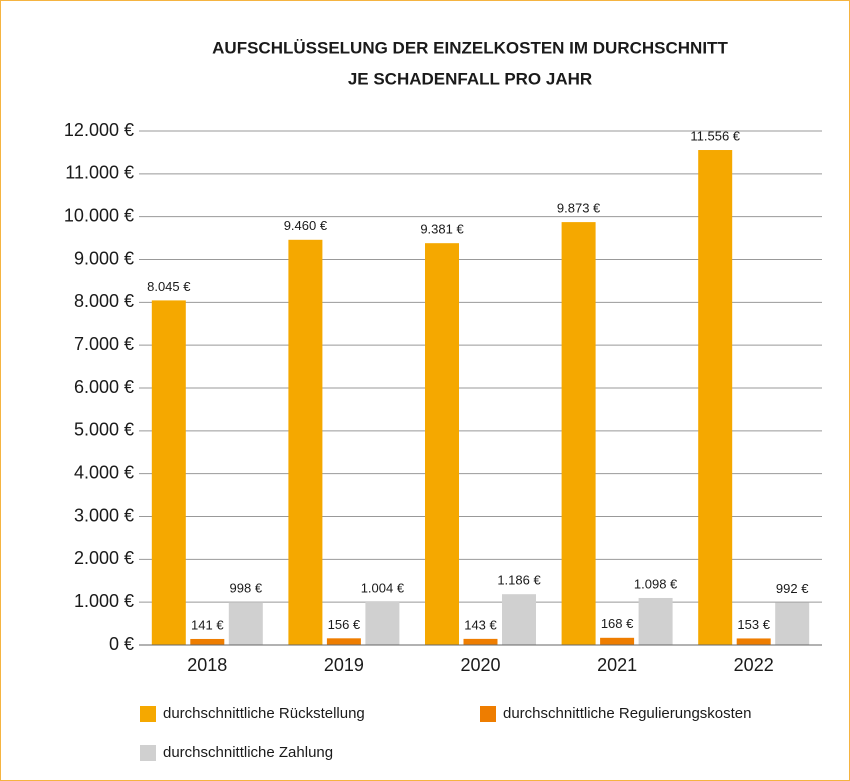  What do you see at coordinates (99, 130) in the screenshot?
I see `y-tick-label: 12.000 €` at bounding box center [99, 130].